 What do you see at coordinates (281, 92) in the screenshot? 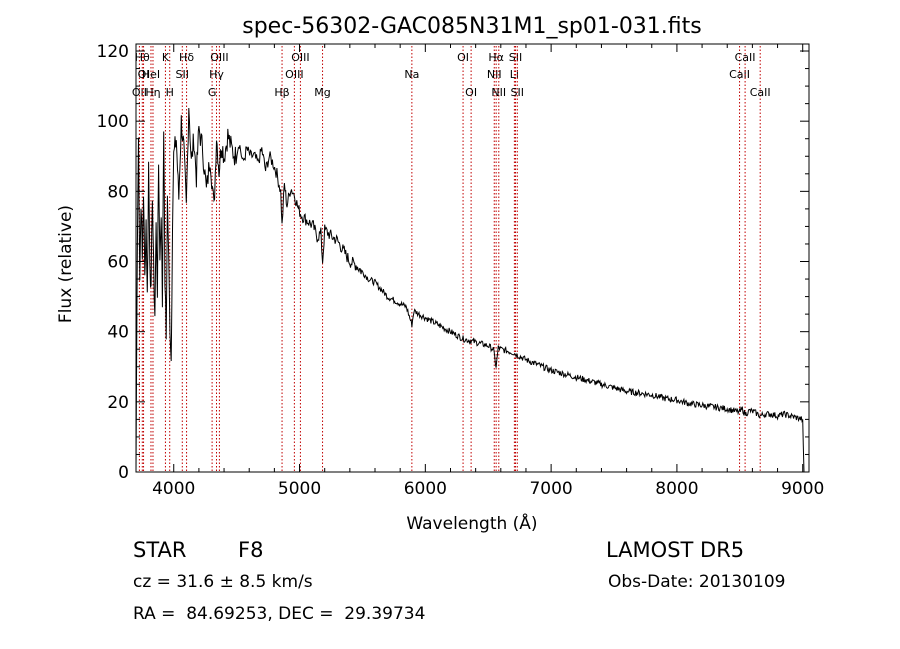
I see `line-label-12: Hβ` at bounding box center [281, 92].